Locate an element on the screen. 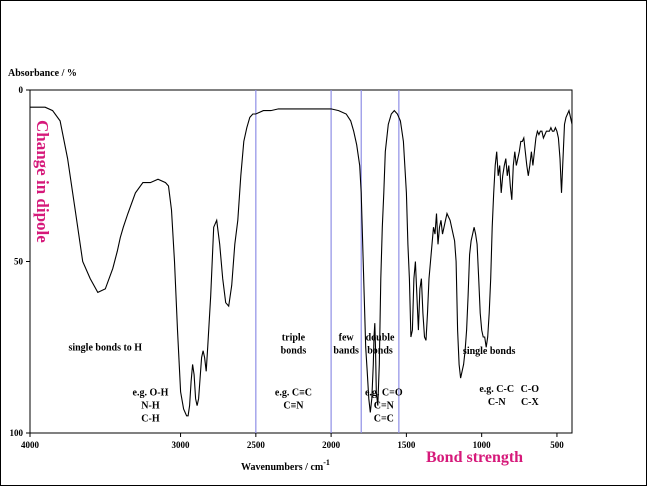 This screenshot has height=488, width=649. annotation-6-line-1: C=N is located at coordinates (384, 405).